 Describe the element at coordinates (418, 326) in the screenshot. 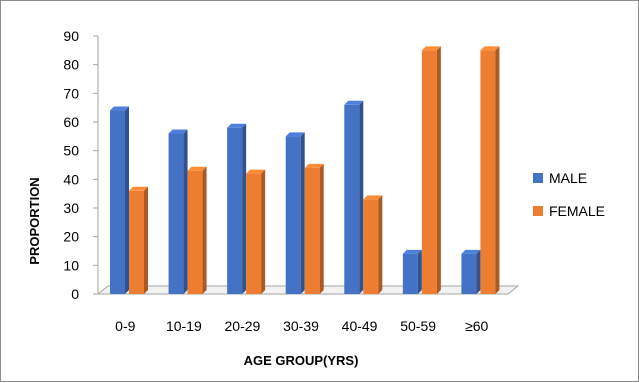

I see `x-tick-label: 50-59` at that location.